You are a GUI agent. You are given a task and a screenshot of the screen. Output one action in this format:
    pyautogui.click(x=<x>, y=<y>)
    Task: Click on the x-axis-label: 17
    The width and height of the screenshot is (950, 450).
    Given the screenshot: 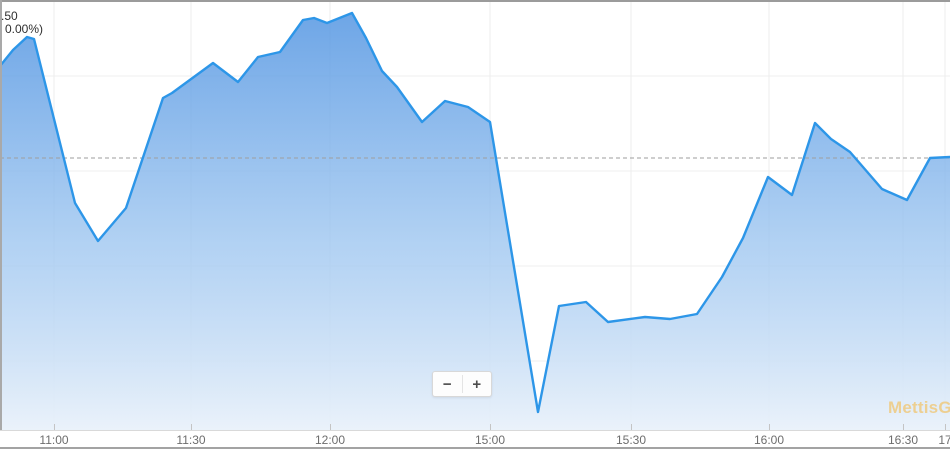 What is the action you would take?
    pyautogui.click(x=944, y=440)
    